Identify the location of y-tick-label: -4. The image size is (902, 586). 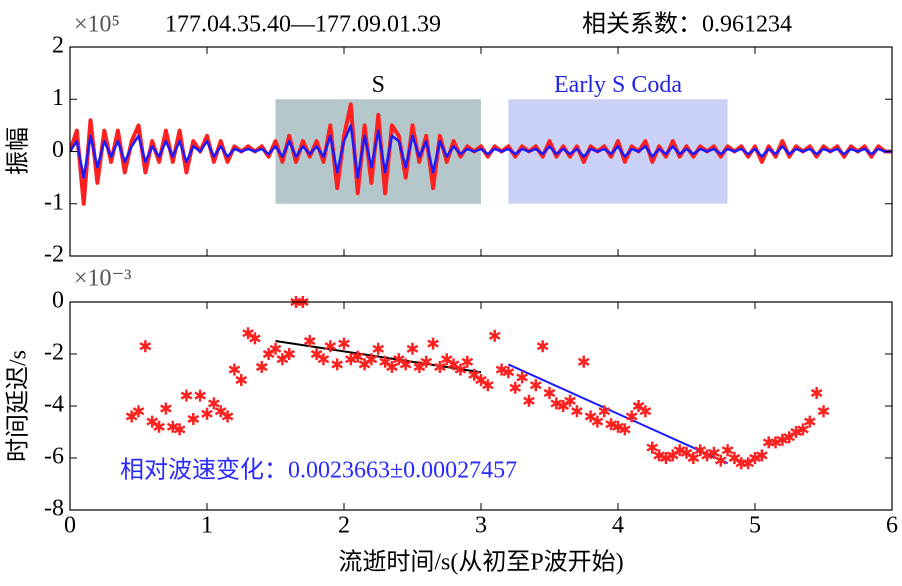
(54, 405).